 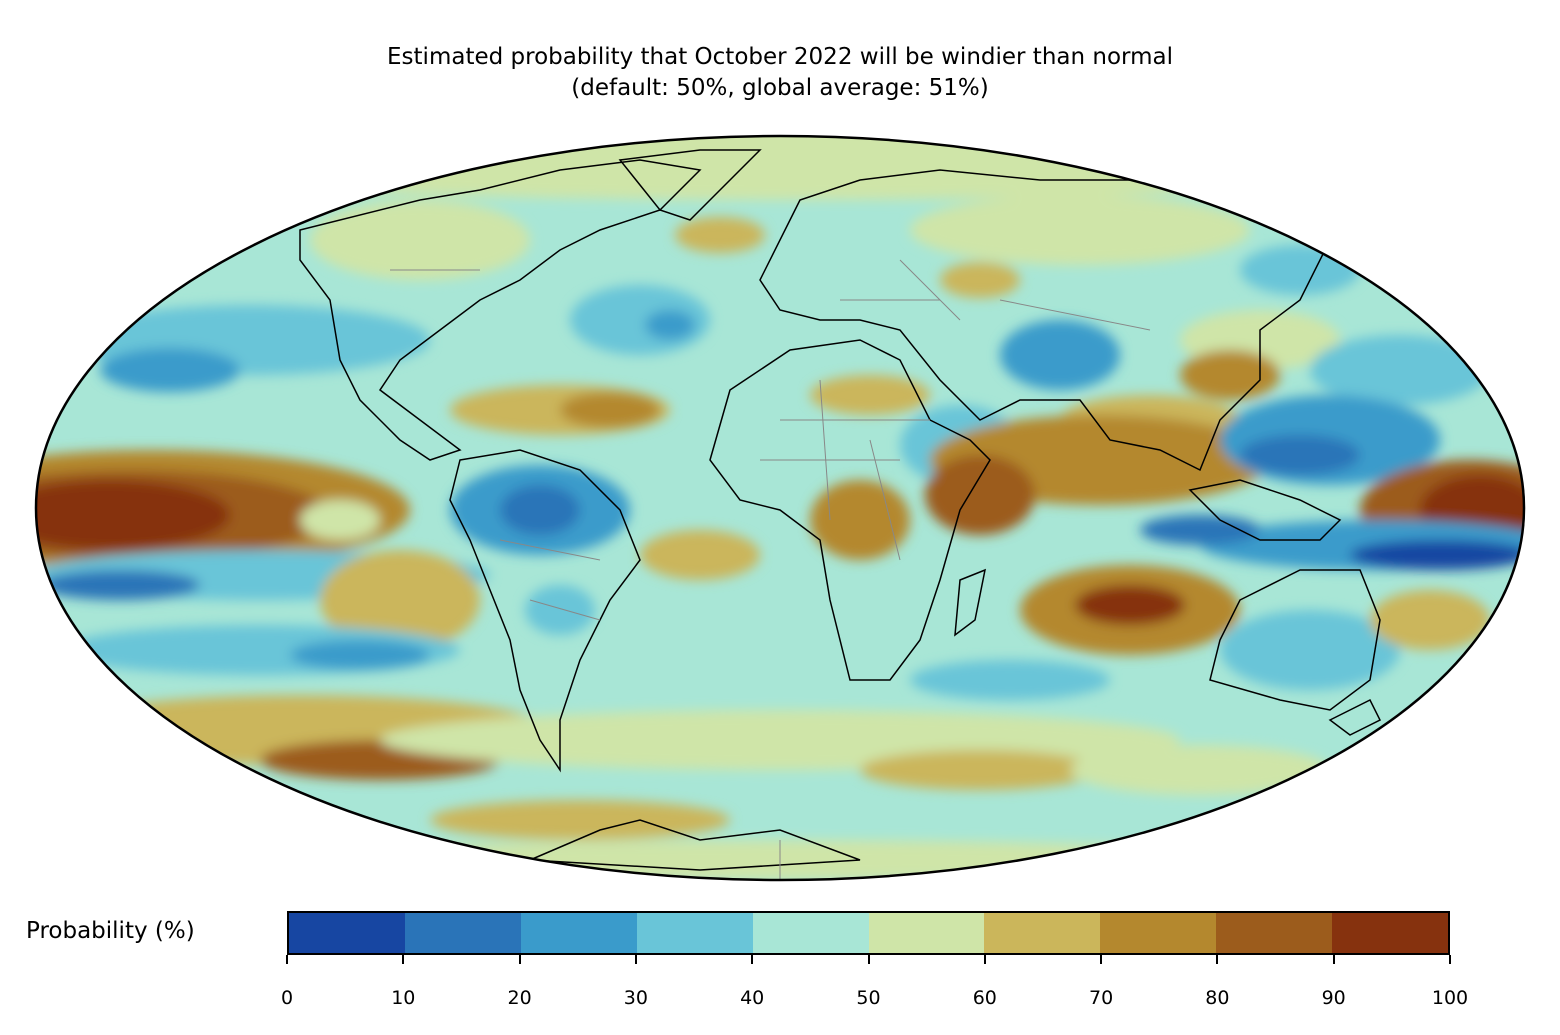 I want to click on tick-label: 10, so click(x=403, y=998).